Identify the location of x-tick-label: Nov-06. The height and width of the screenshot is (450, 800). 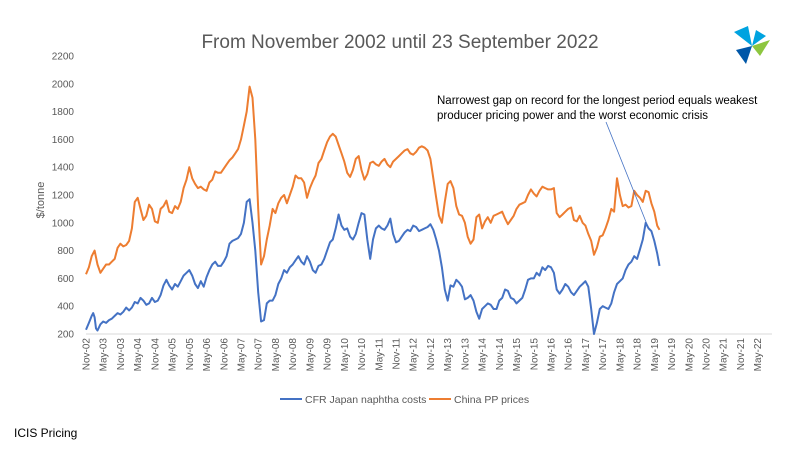
(224, 354).